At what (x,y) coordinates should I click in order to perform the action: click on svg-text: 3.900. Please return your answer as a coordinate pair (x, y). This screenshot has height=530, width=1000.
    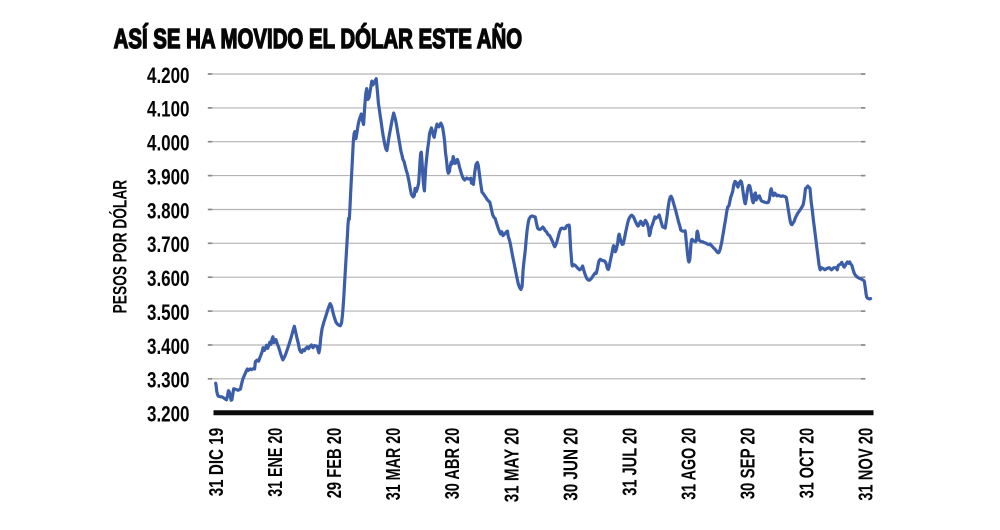
    Looking at the image, I should click on (168, 176).